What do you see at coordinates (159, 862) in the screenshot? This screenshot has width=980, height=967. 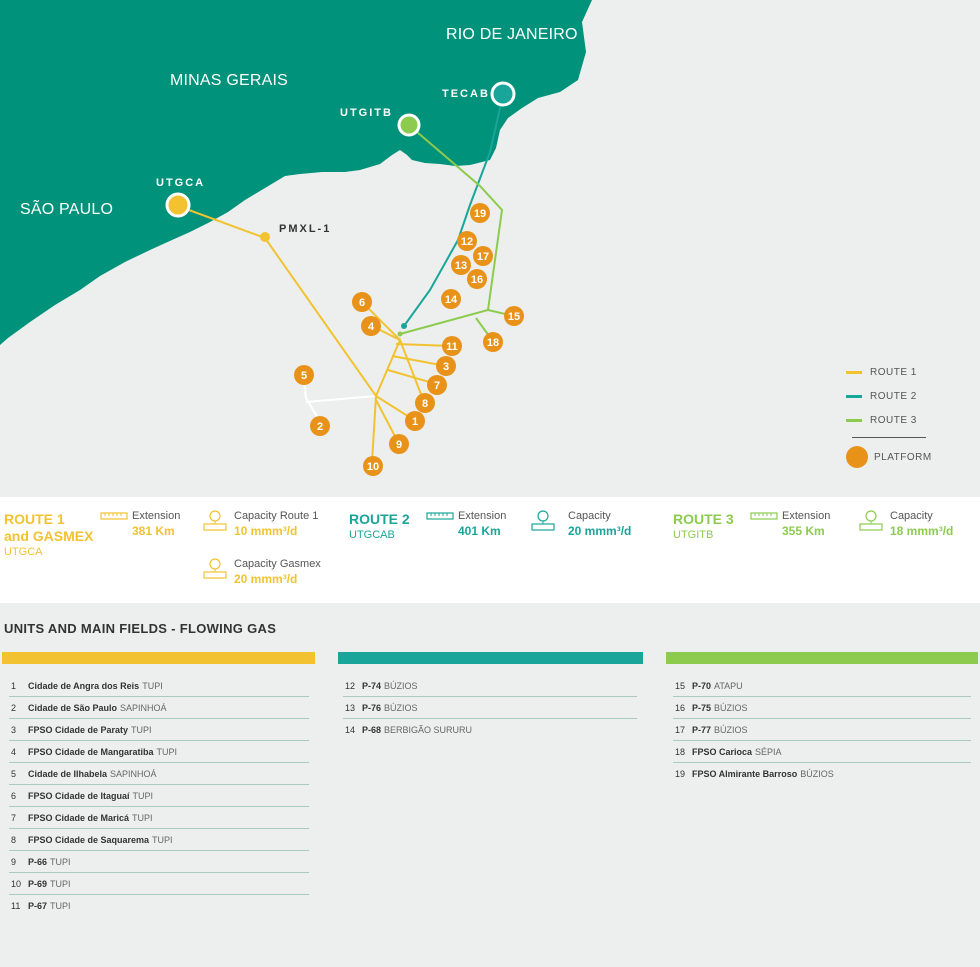 I see `field-row: 9 P-66 TUPI` at bounding box center [159, 862].